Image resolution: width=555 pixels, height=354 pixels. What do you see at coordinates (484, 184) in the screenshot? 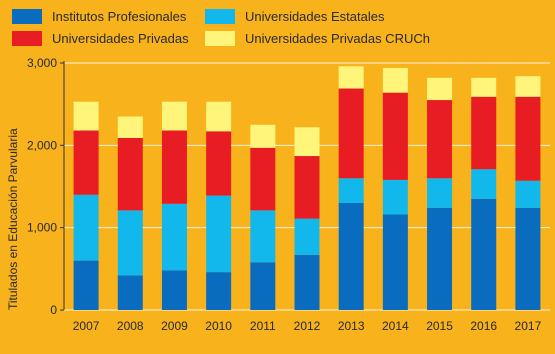
I see `bar-universidades-estatales-2016` at bounding box center [484, 184].